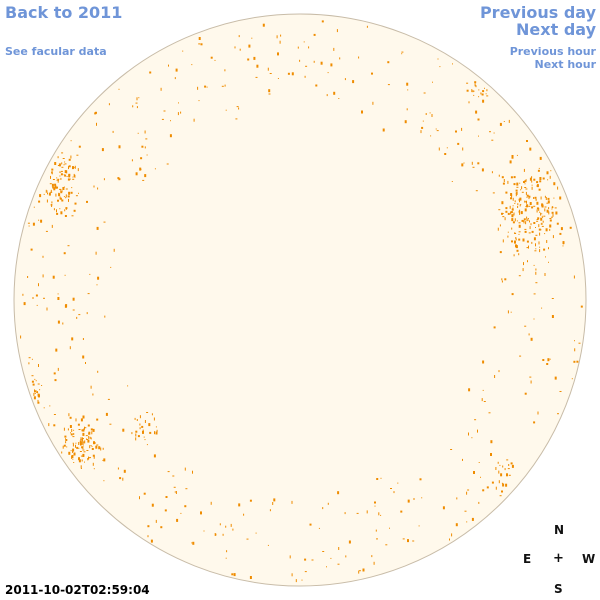  Describe the element at coordinates (558, 558) in the screenshot. I see `compass-center-icon: +` at that location.